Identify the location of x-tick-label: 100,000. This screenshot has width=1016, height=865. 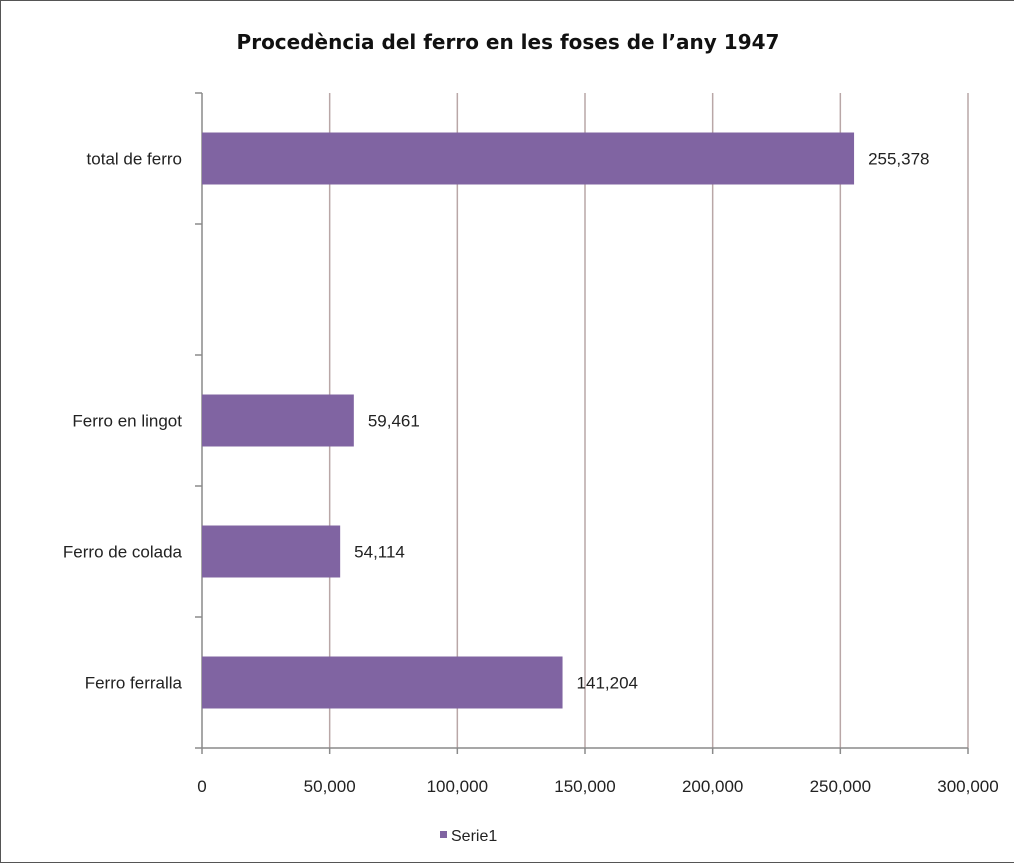
(457, 786).